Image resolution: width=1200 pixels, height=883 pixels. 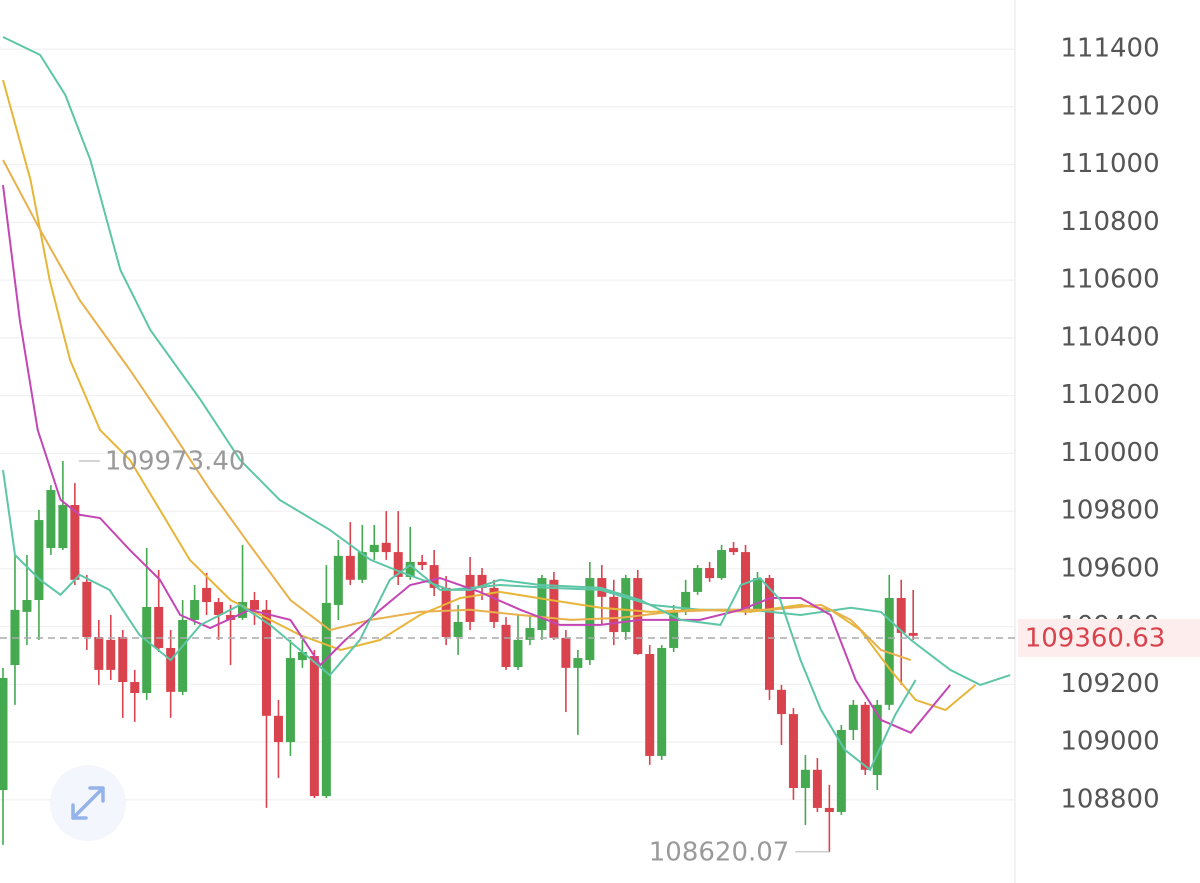 What do you see at coordinates (1109, 49) in the screenshot?
I see `y-tick-label: 111400` at bounding box center [1109, 49].